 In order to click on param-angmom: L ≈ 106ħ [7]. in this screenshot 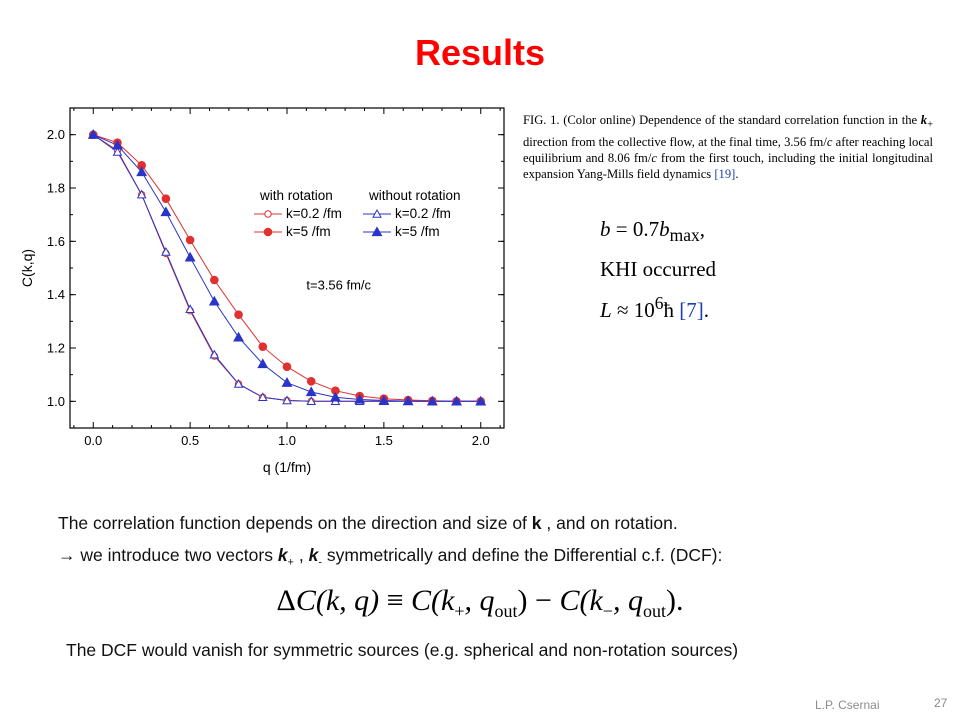, I will do `click(658, 306)`.